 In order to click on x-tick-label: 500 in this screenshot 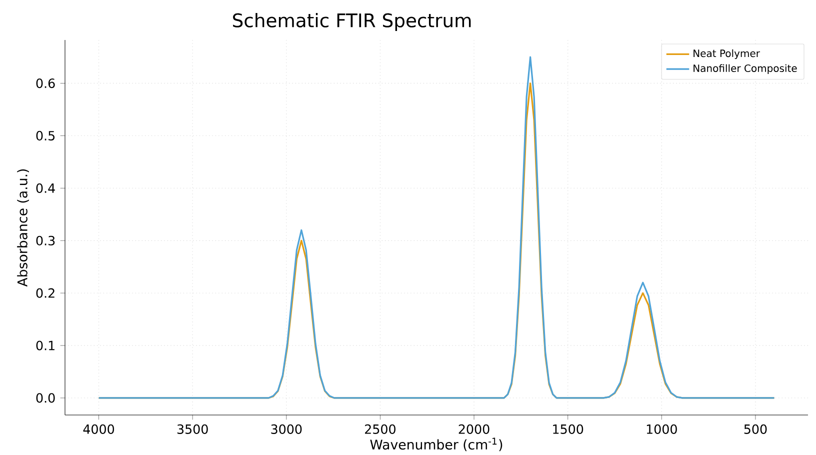, I will do `click(755, 429)`.